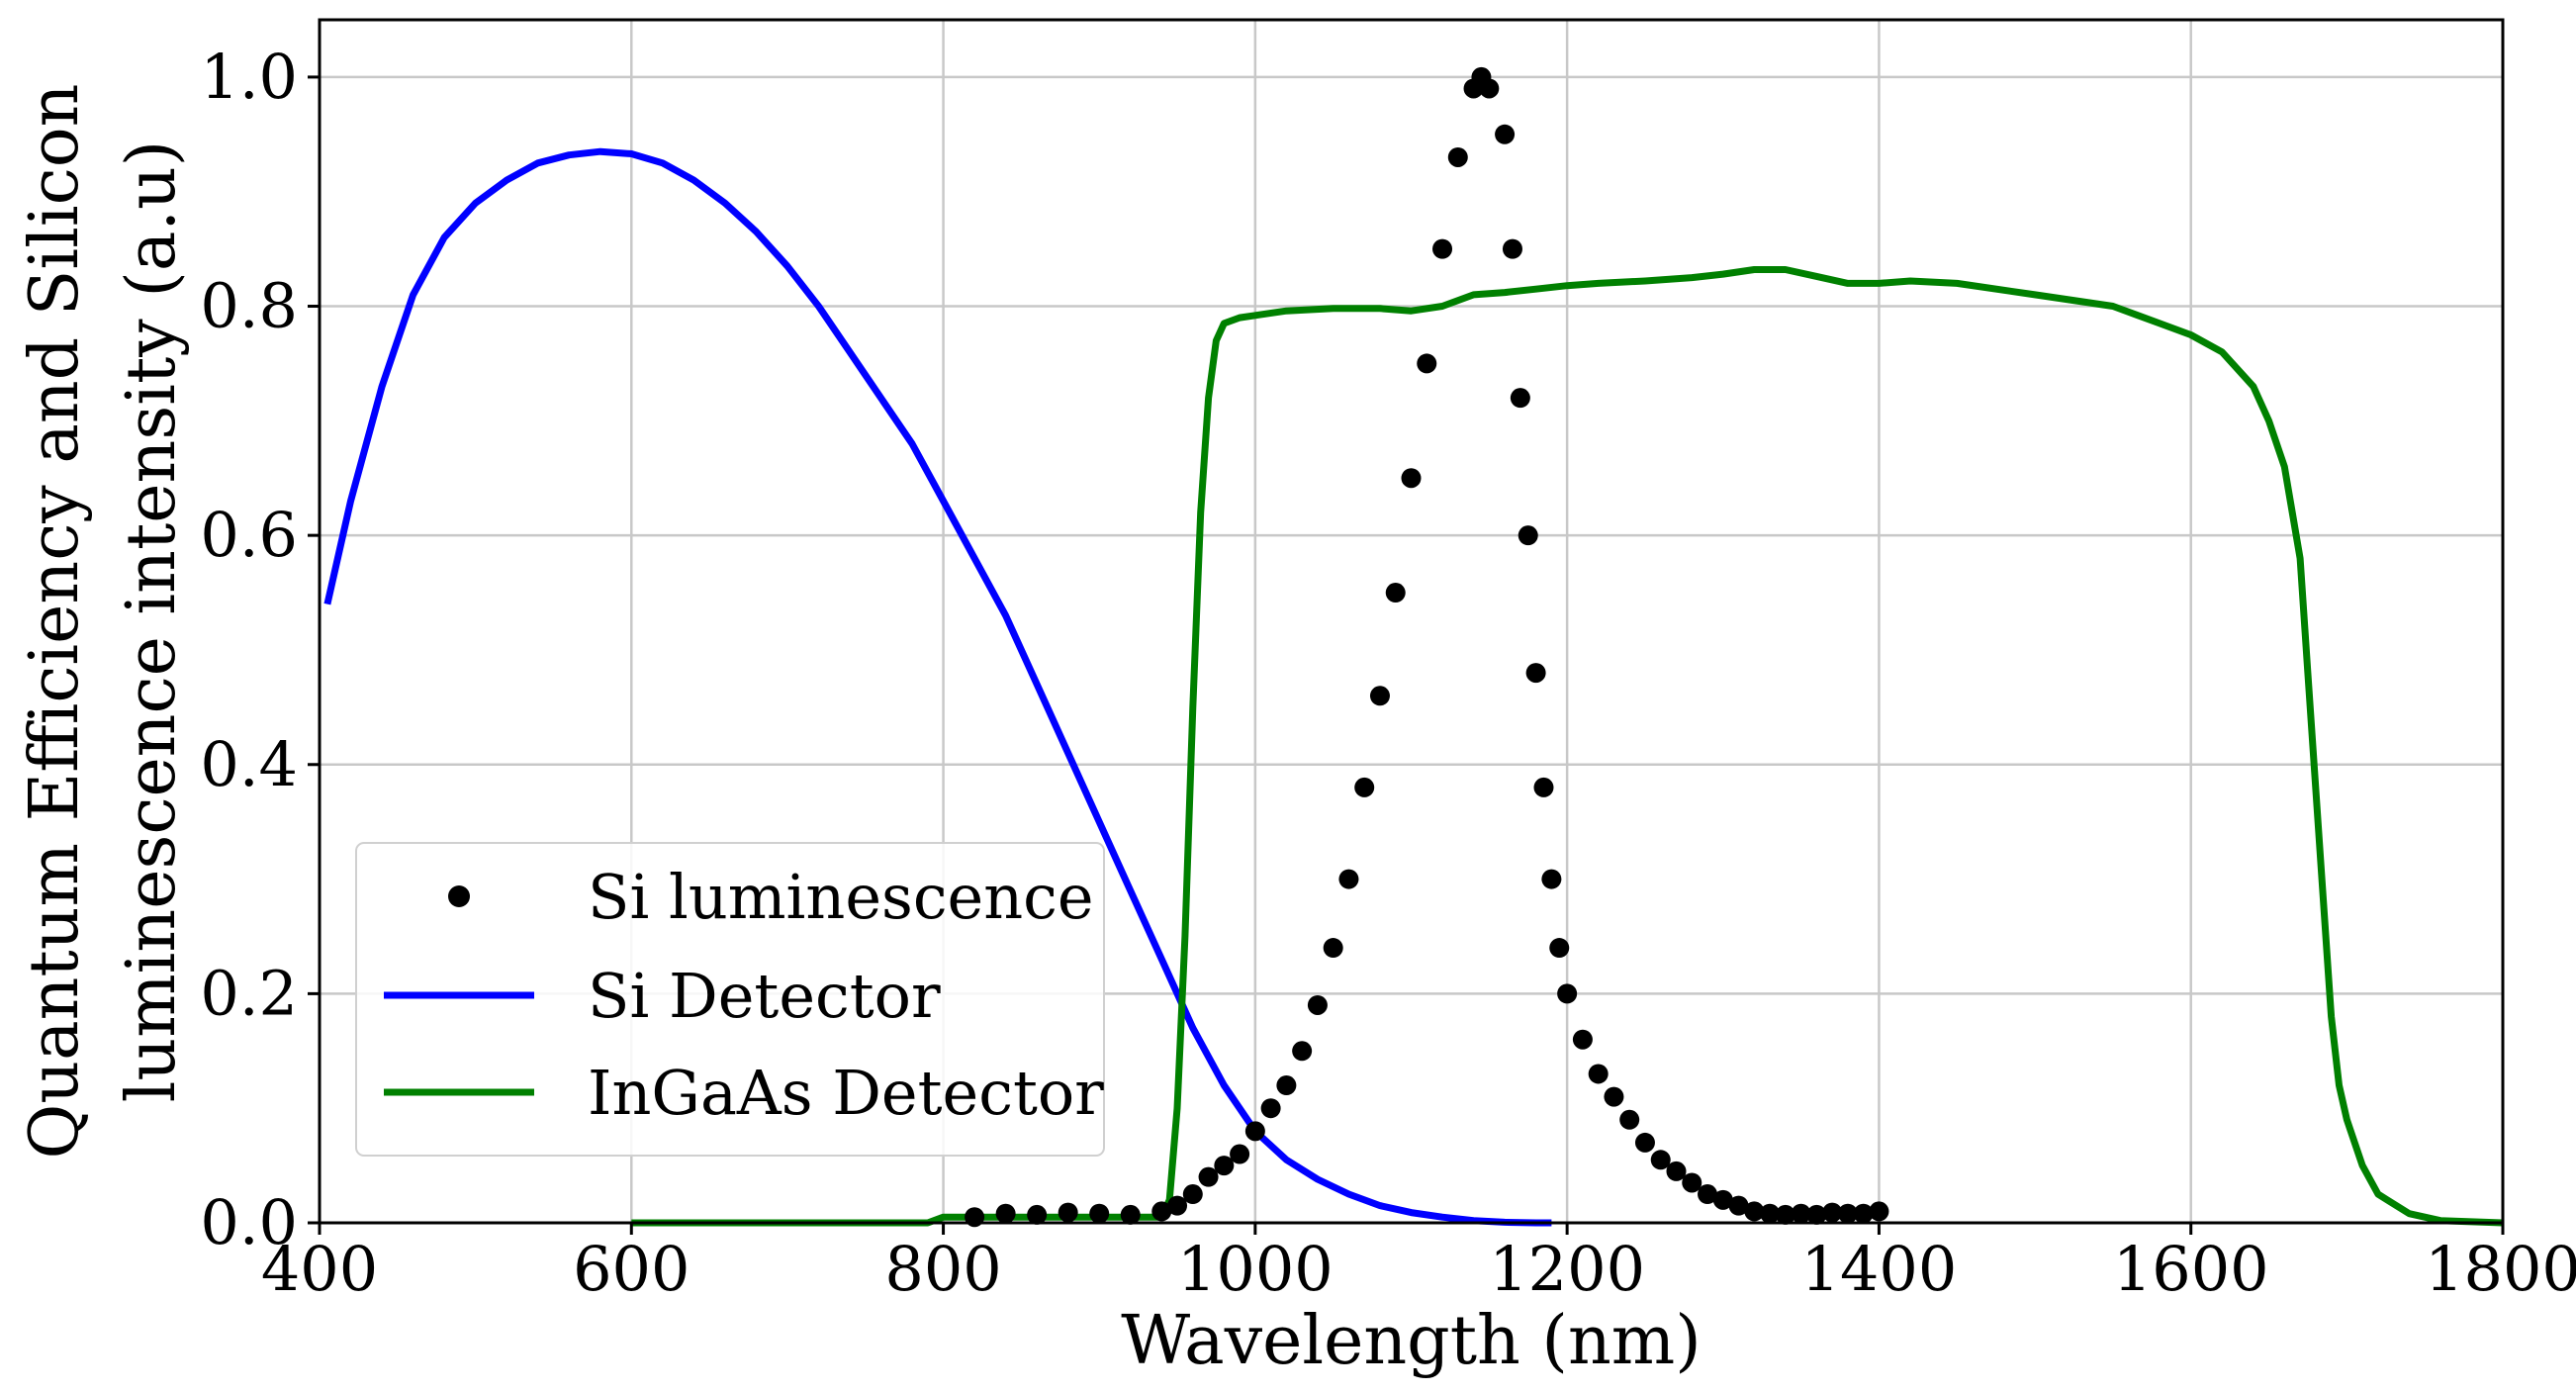 This screenshot has height=1393, width=2576. I want to click on x-tick-label: 1800, so click(2500, 1269).